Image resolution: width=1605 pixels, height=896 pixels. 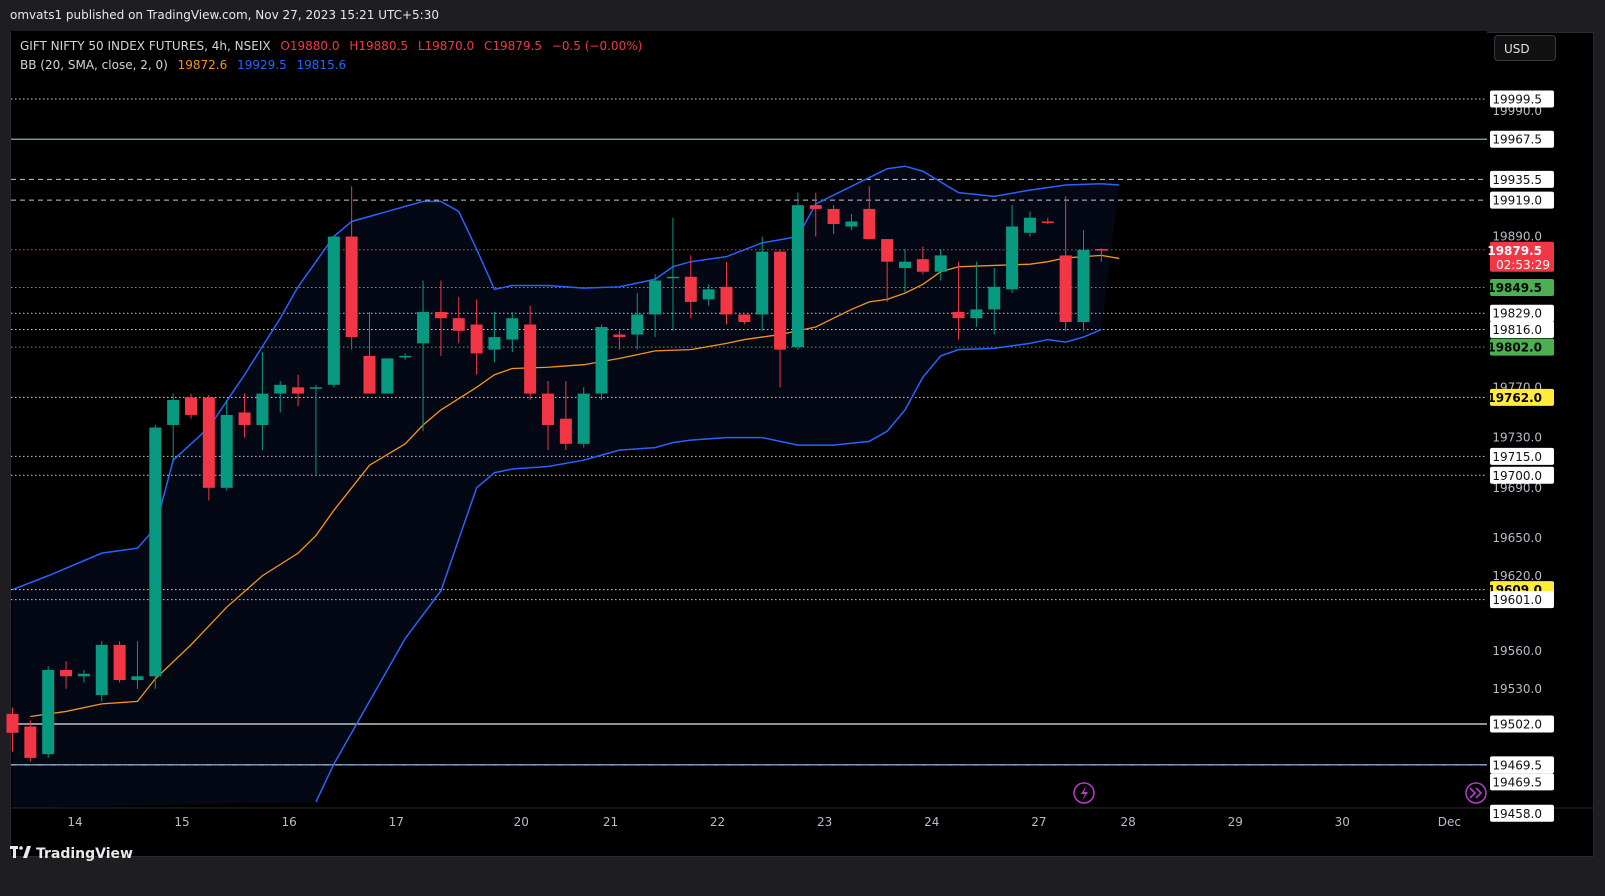 I want to click on lightning-icon, so click(x=1084, y=793).